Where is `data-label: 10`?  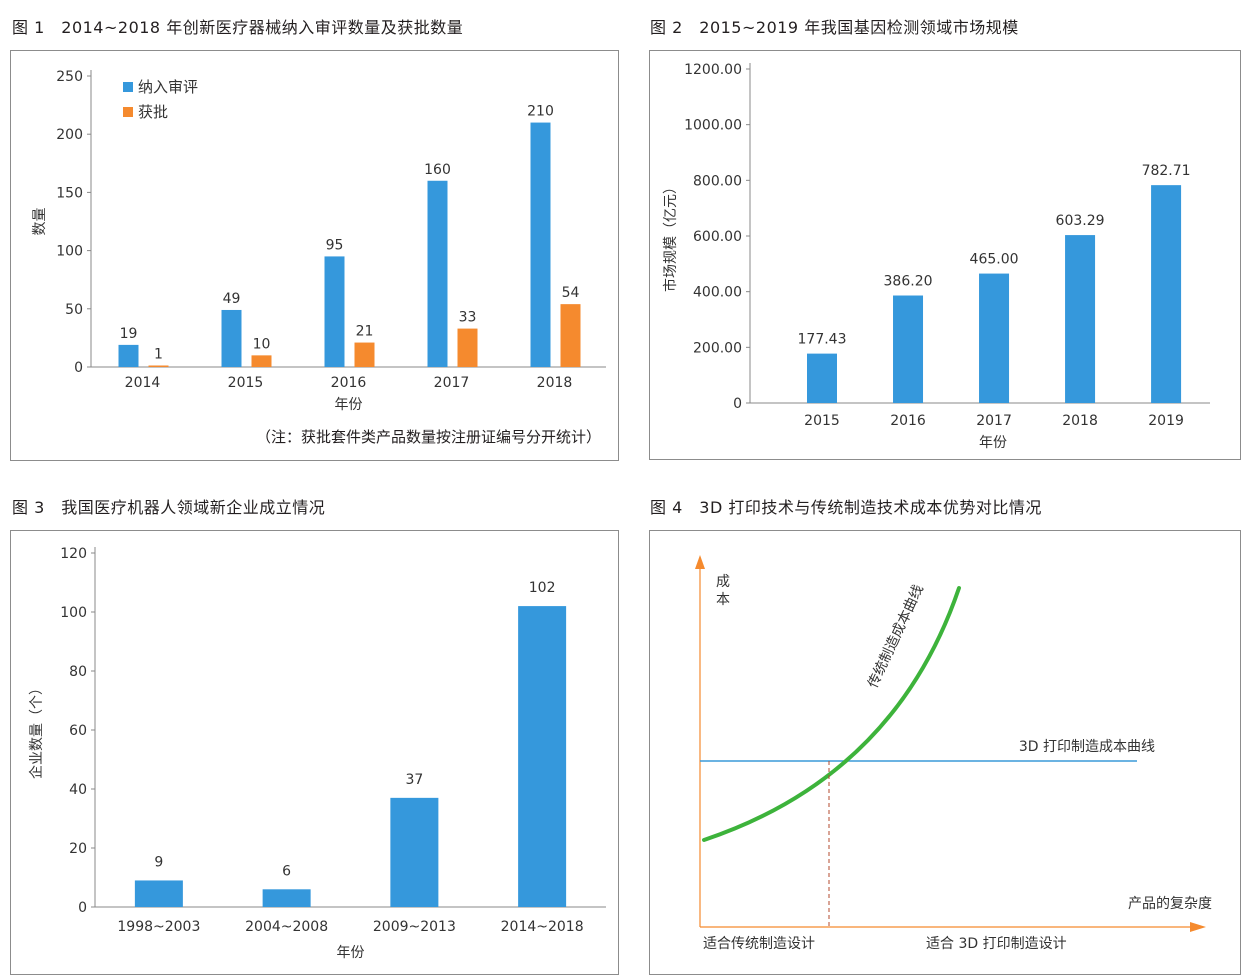
data-label: 10 is located at coordinates (262, 344).